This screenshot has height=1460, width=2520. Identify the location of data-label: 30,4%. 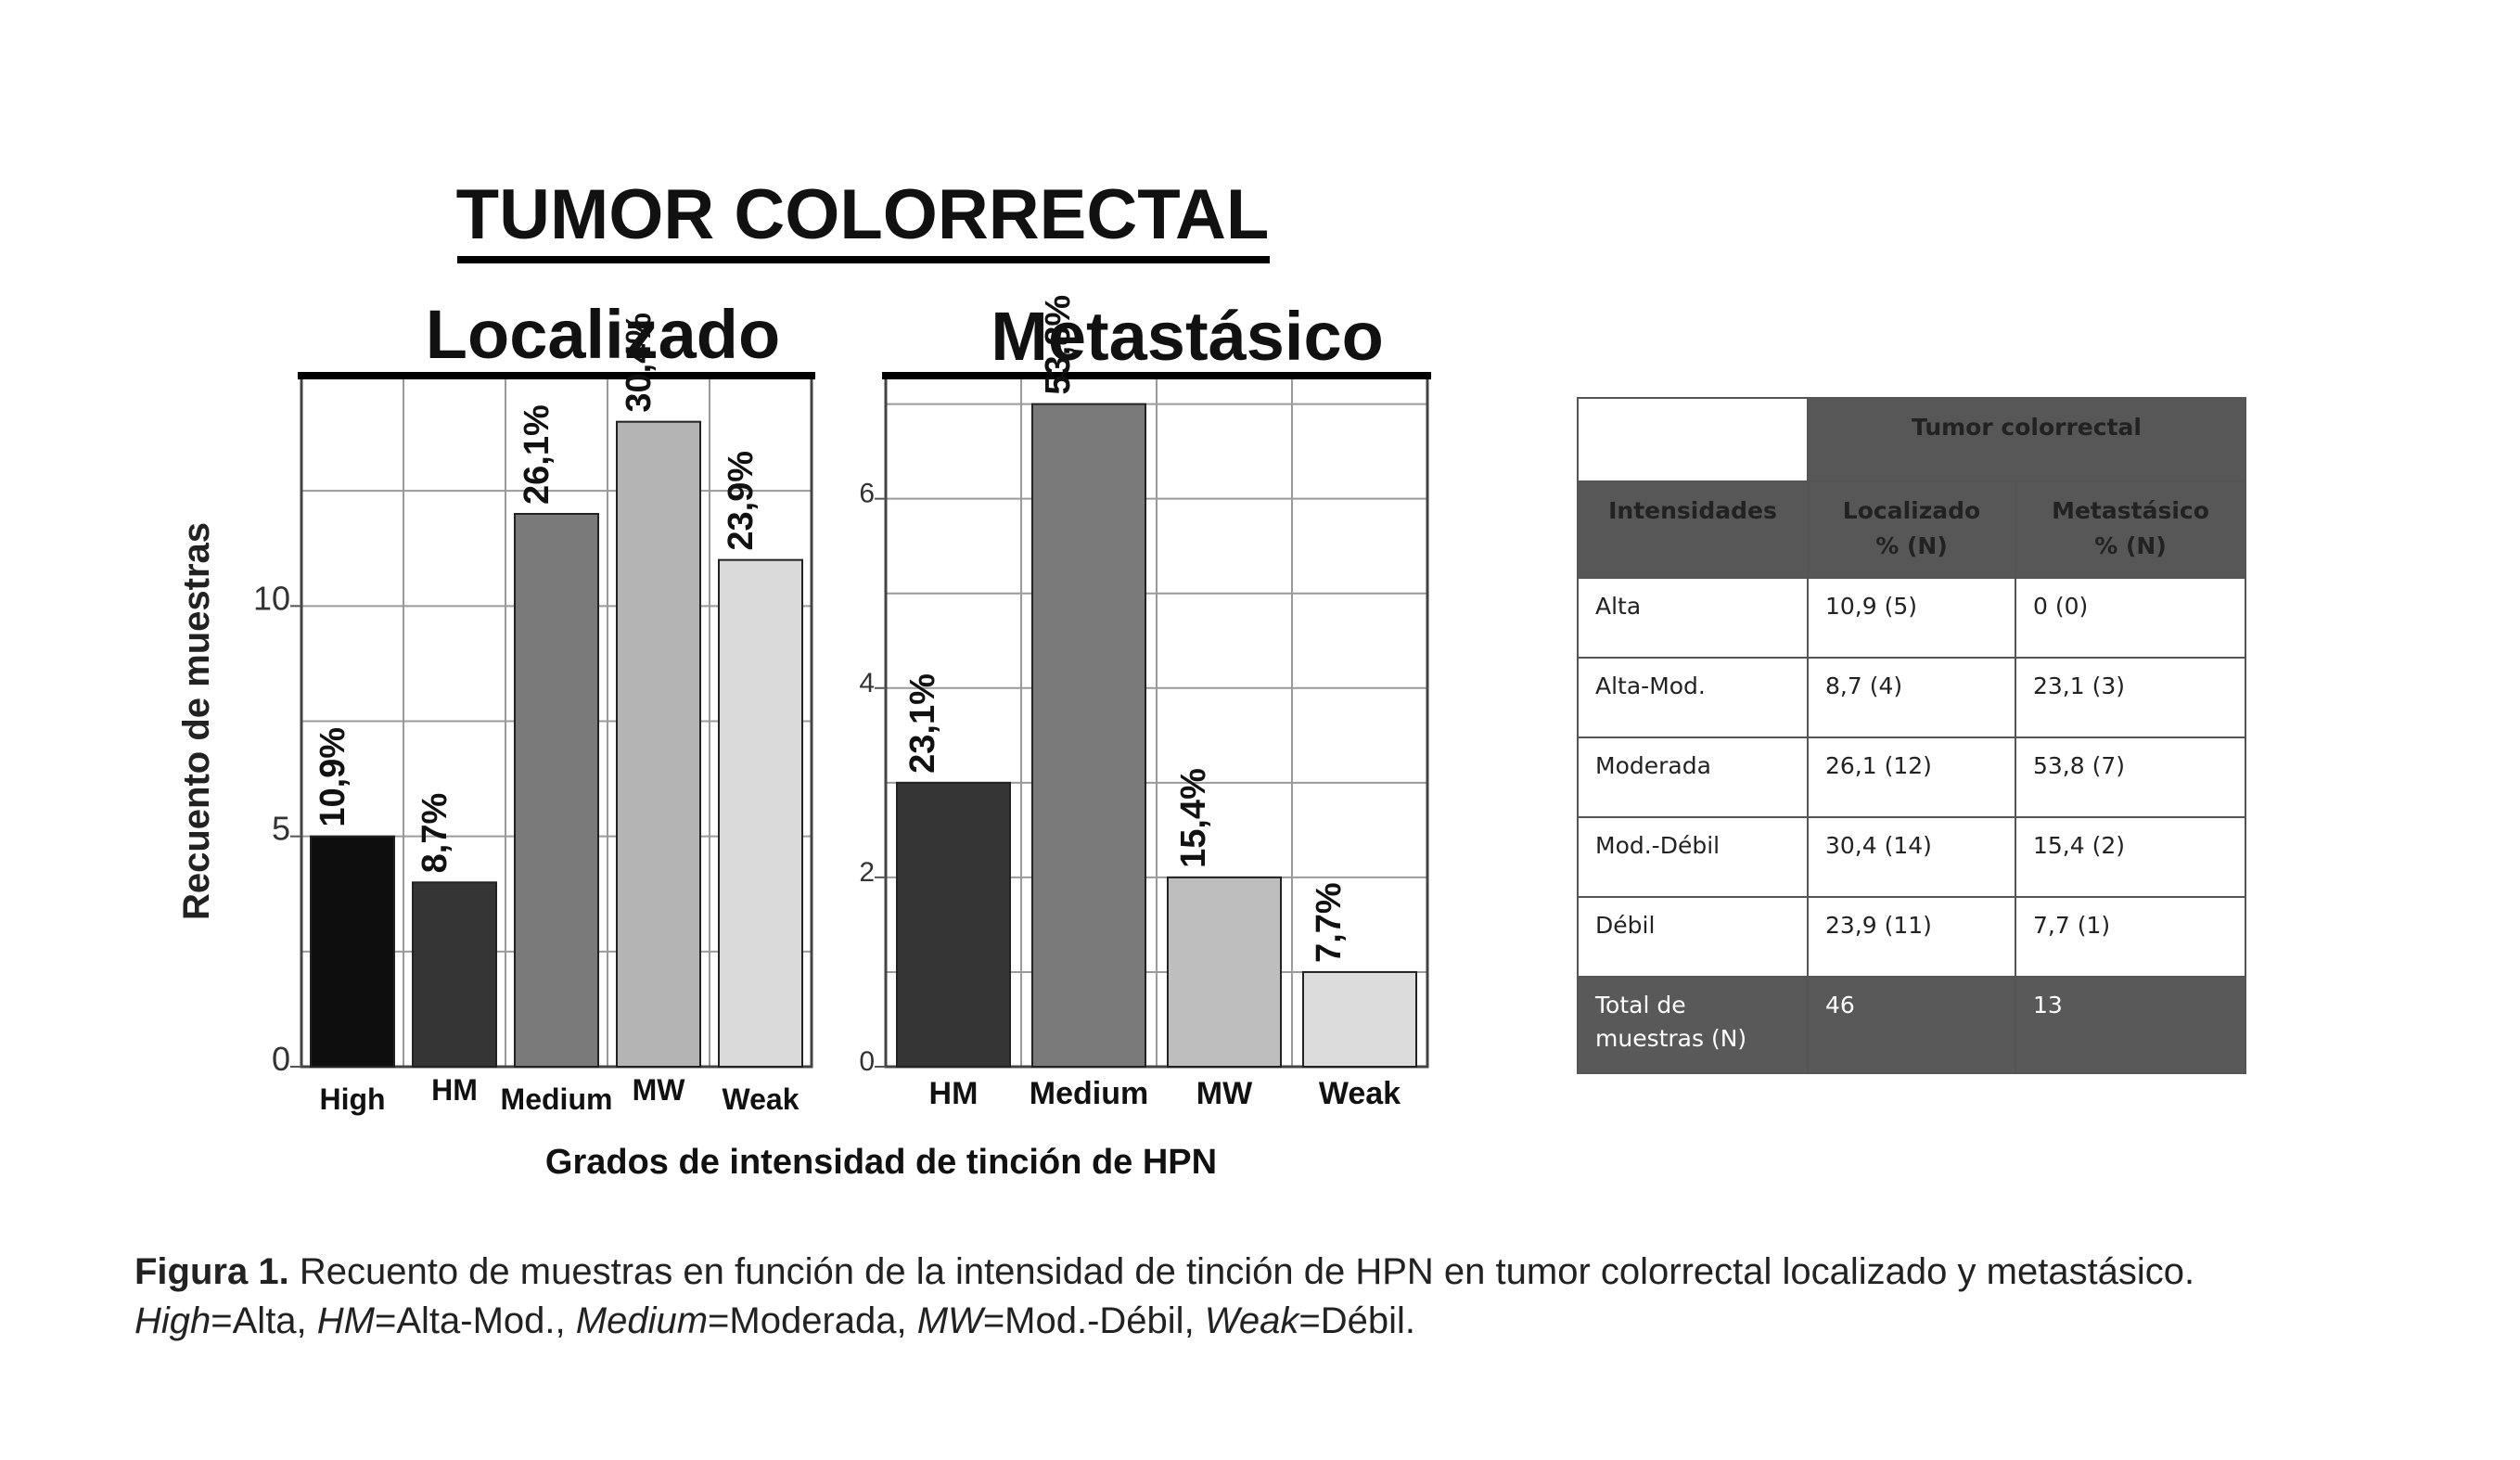
(639, 363).